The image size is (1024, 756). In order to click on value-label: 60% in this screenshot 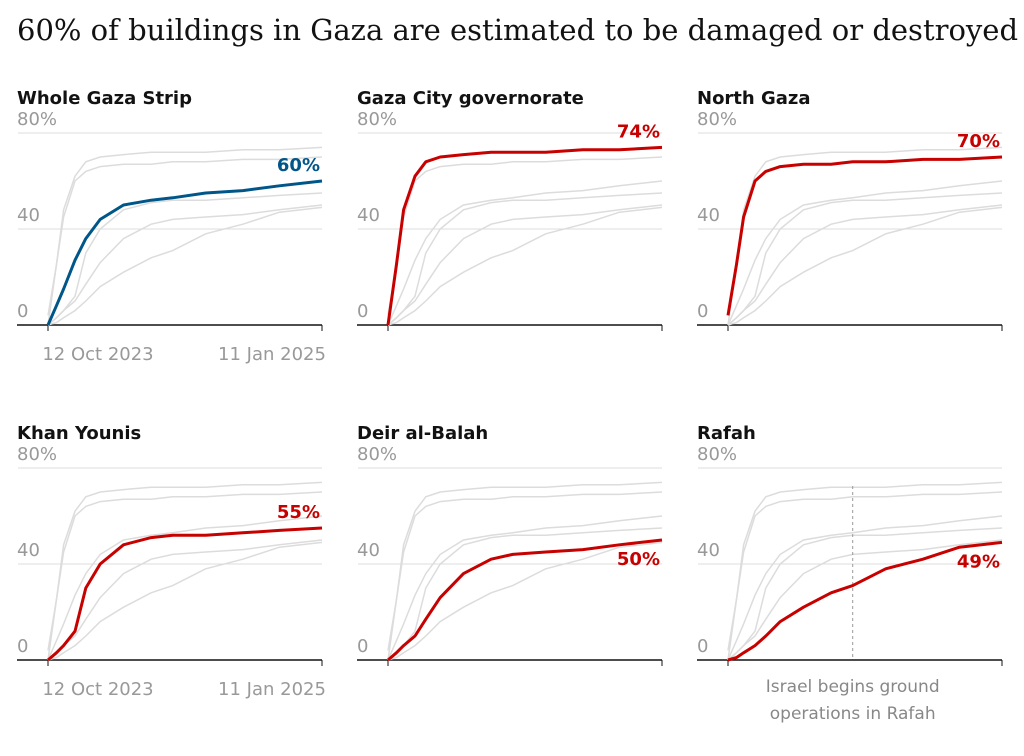, I will do `click(298, 165)`.